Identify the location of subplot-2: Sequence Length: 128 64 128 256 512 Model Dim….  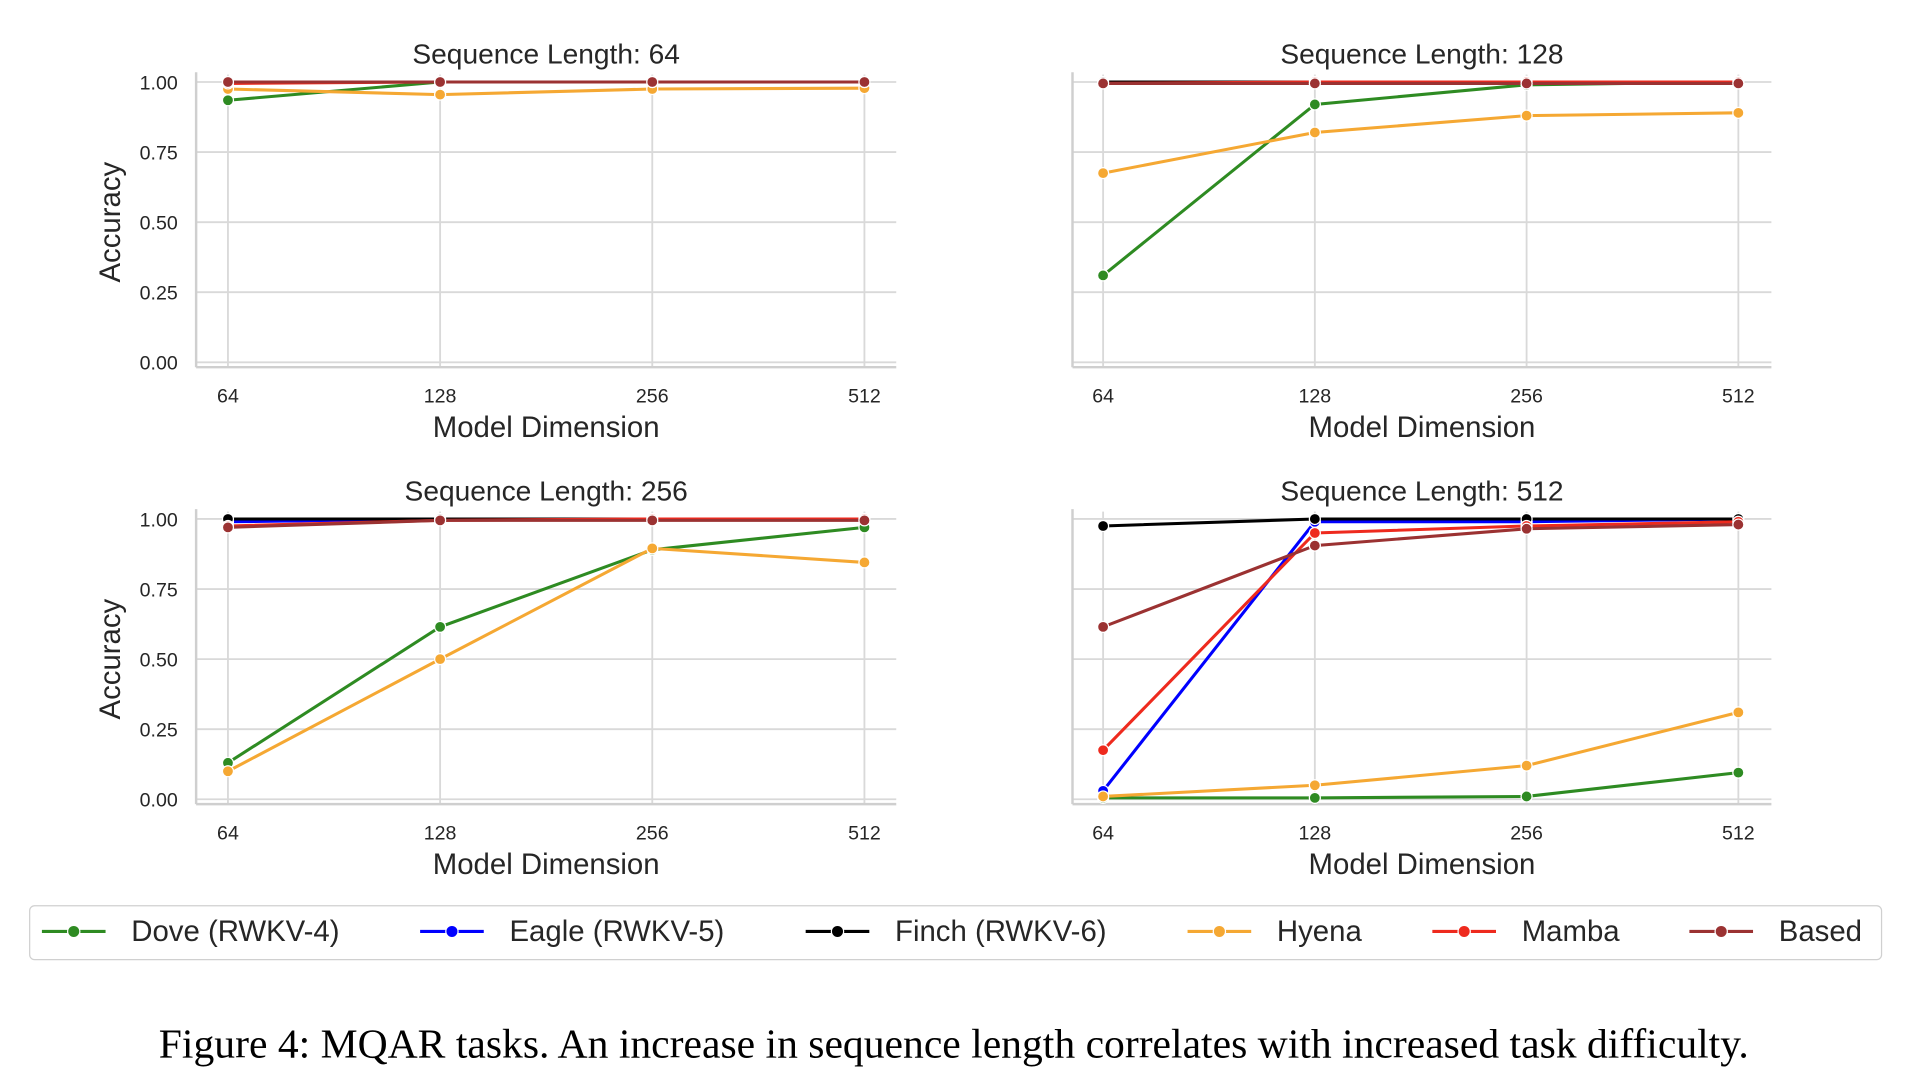
(1421, 241).